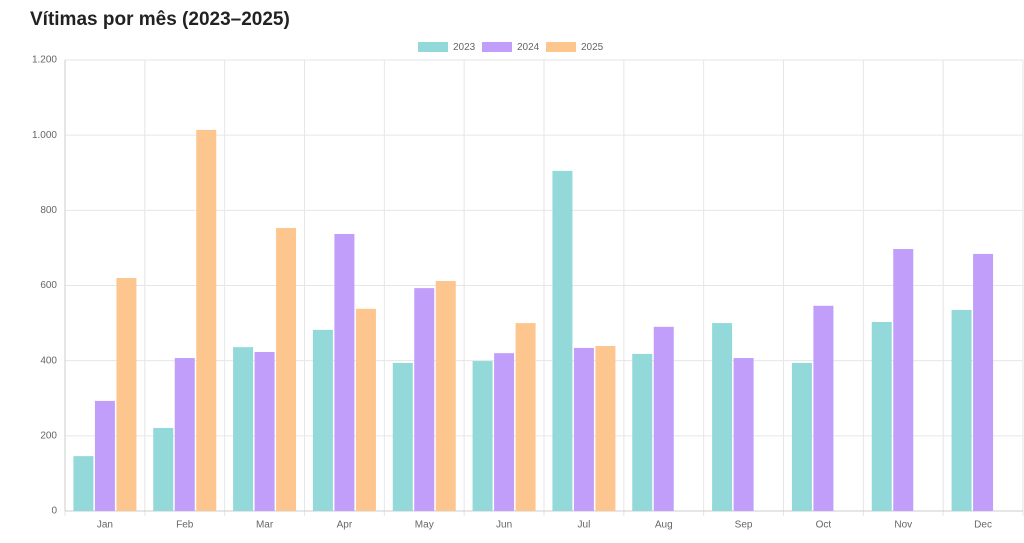 The width and height of the screenshot is (1024, 543). Describe the element at coordinates (185, 525) in the screenshot. I see `x-tick-label: Feb` at that location.